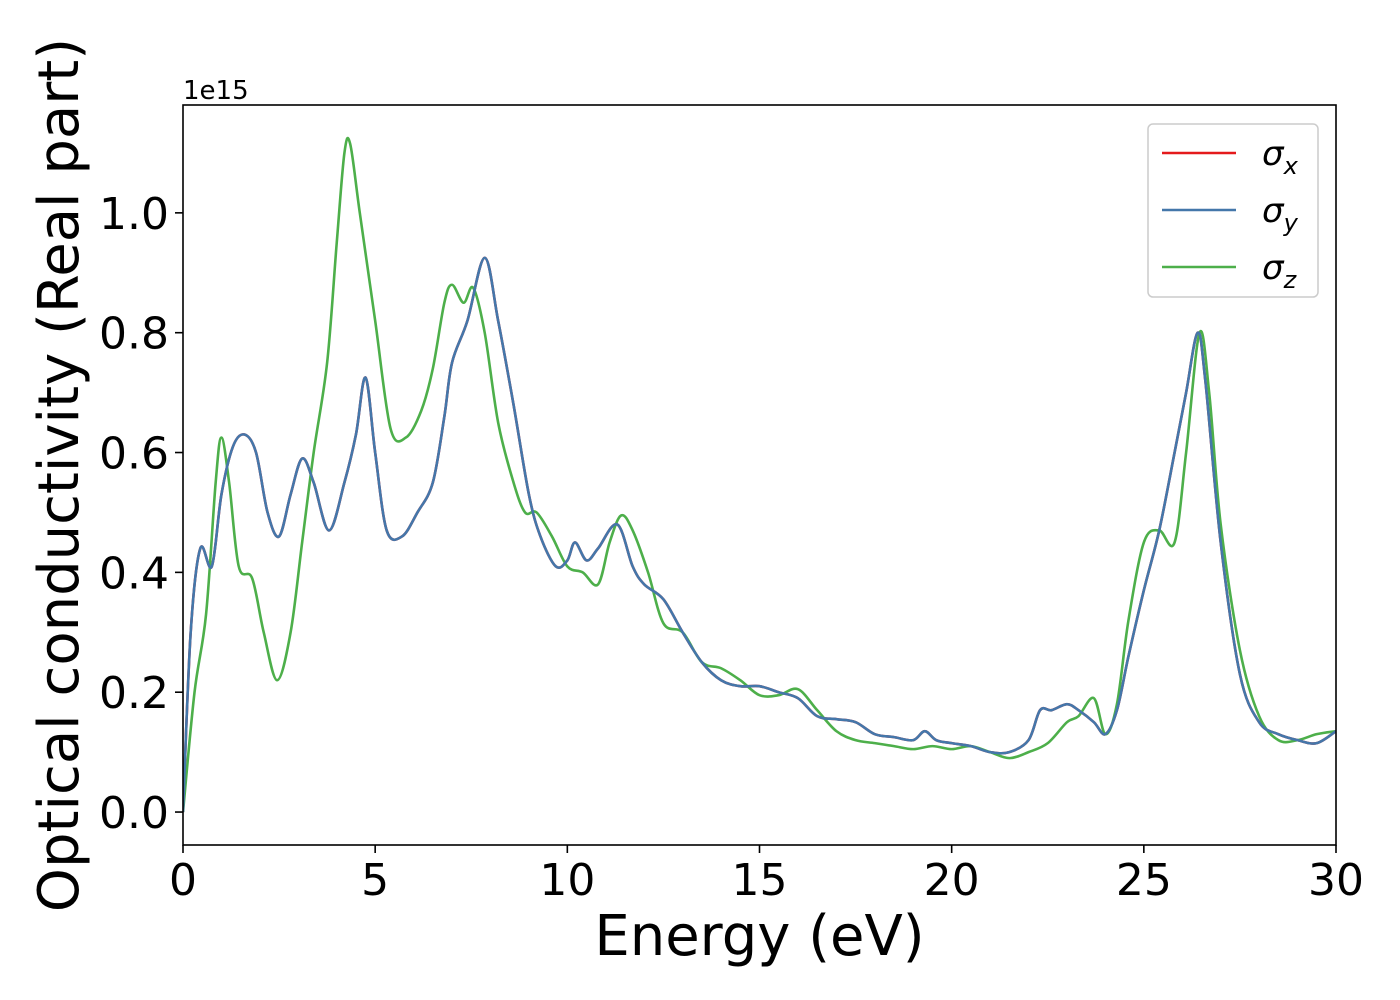  What do you see at coordinates (759, 936) in the screenshot?
I see `x-axis-title: Energy (eV)` at bounding box center [759, 936].